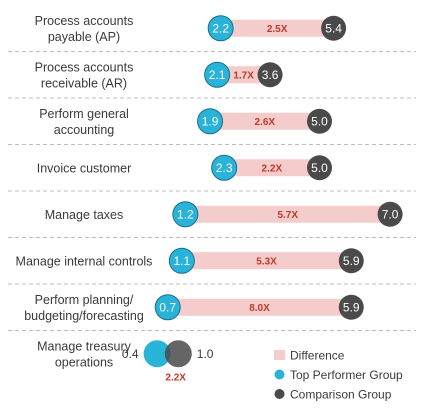  I want to click on top-performer-value: 2.2, so click(220, 28).